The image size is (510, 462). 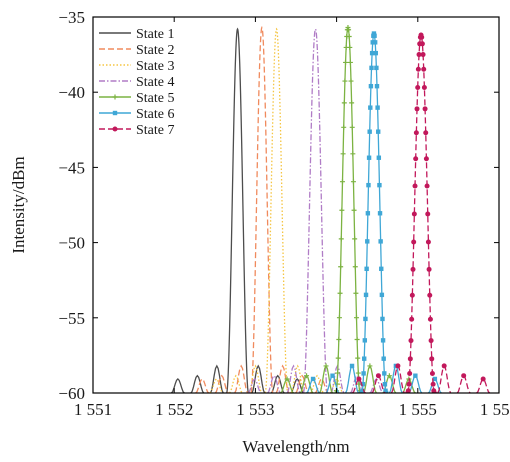 What do you see at coordinates (71, 393) in the screenshot?
I see `y-tick-label: −60` at bounding box center [71, 393].